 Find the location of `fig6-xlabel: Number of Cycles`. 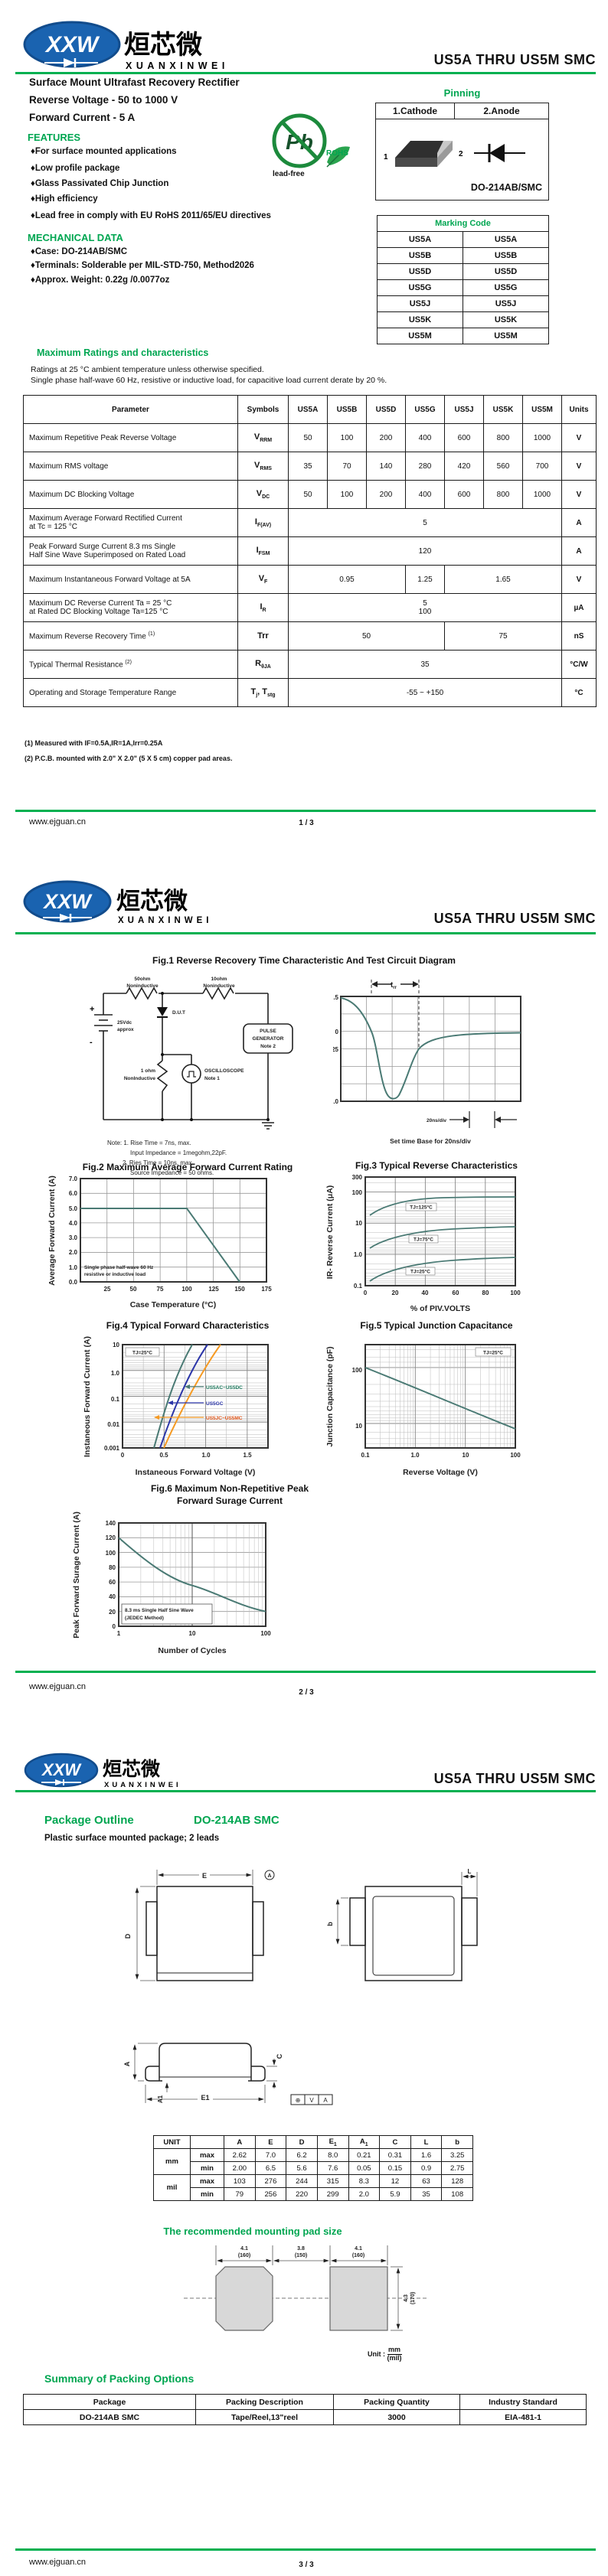

fig6-xlabel: Number of Cycles is located at coordinates (192, 1651).